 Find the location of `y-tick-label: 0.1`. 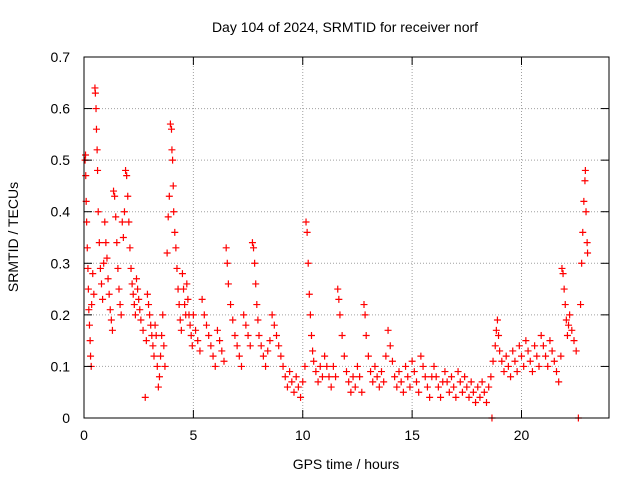

y-tick-label: 0.1 is located at coordinates (61, 366).